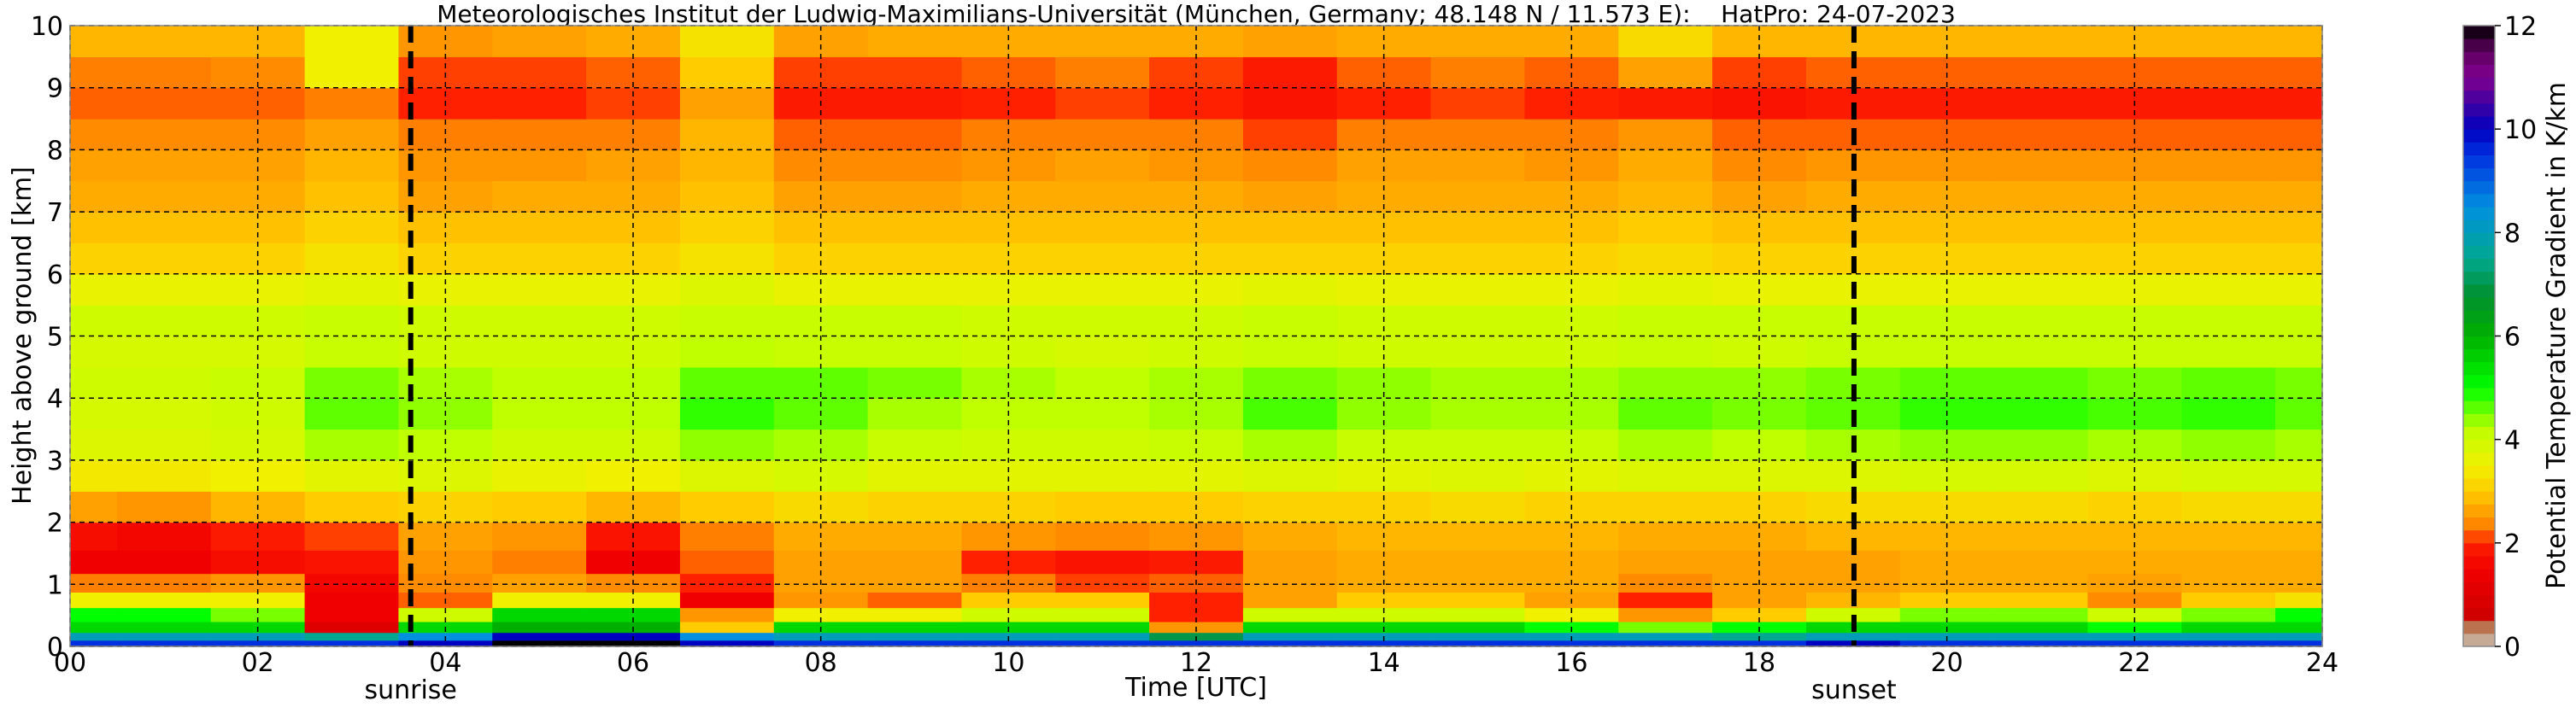 The width and height of the screenshot is (2576, 707). I want to click on x-tick-label: 06, so click(633, 663).